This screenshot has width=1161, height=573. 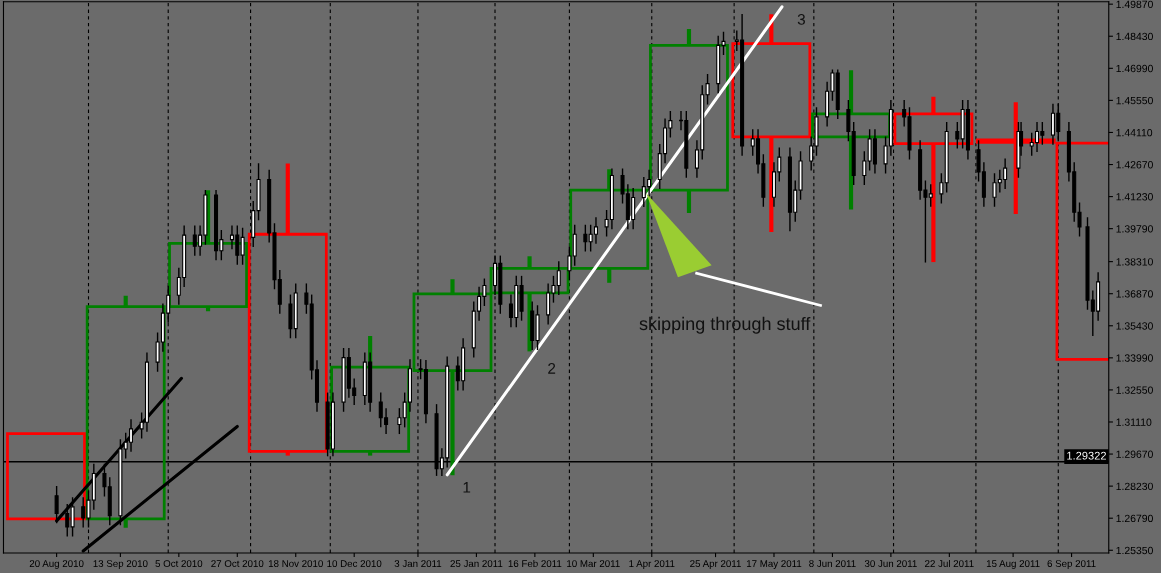 I want to click on x-tick-label: 30 Jun 2011, so click(x=890, y=564).